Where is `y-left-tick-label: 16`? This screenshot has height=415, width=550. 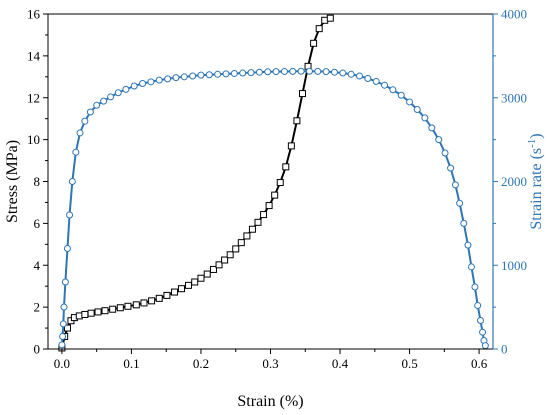 y-left-tick-label: 16 is located at coordinates (34, 14).